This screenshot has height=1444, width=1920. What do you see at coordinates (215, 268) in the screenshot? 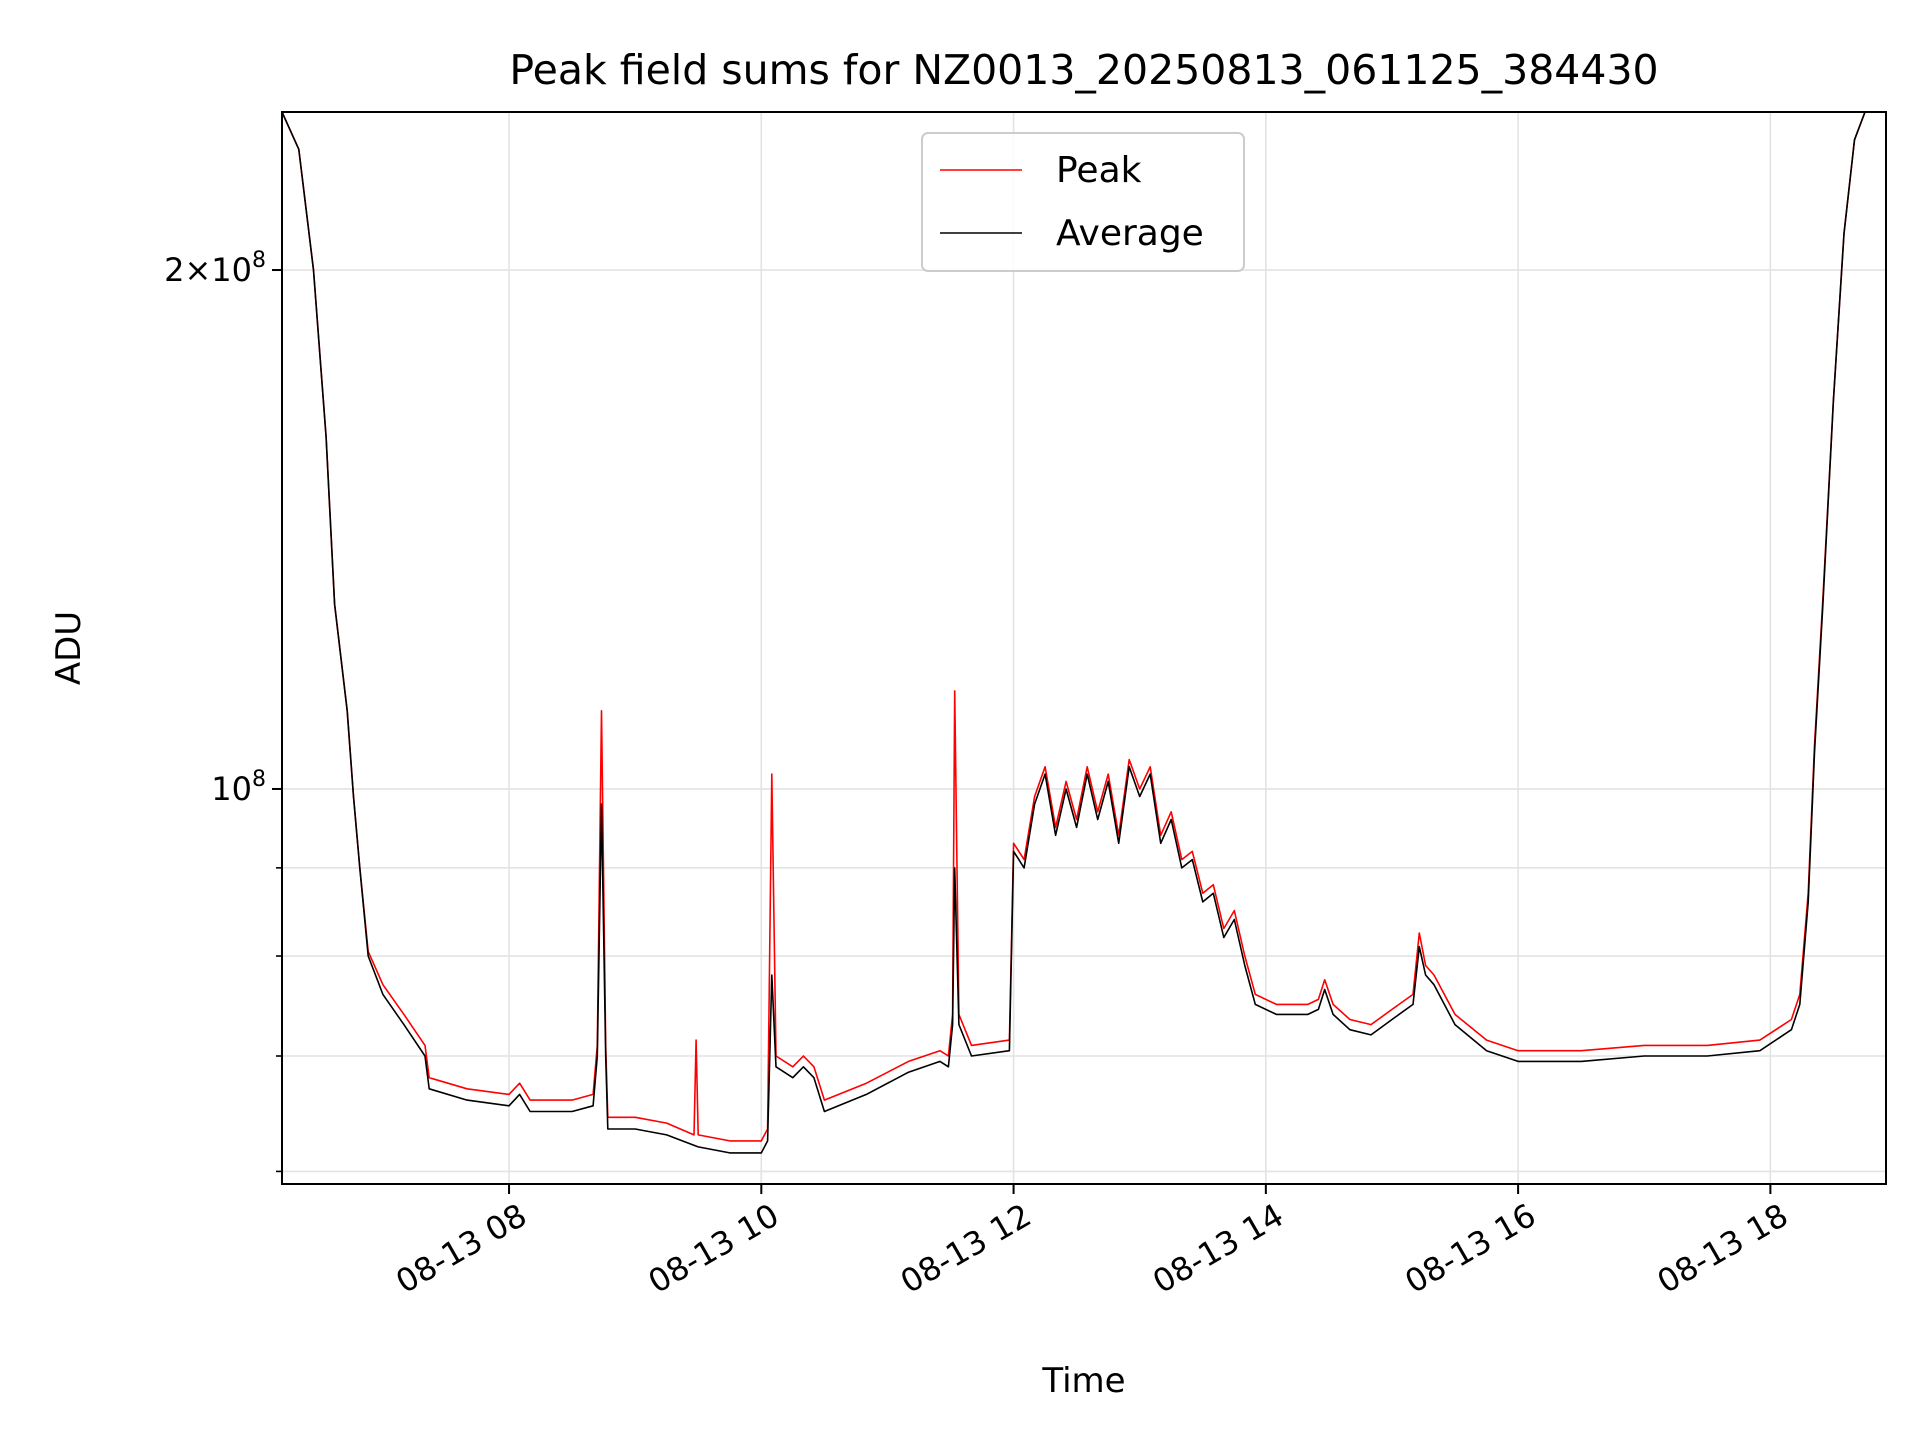
I see `y-tick-label: 2×108` at bounding box center [215, 268].